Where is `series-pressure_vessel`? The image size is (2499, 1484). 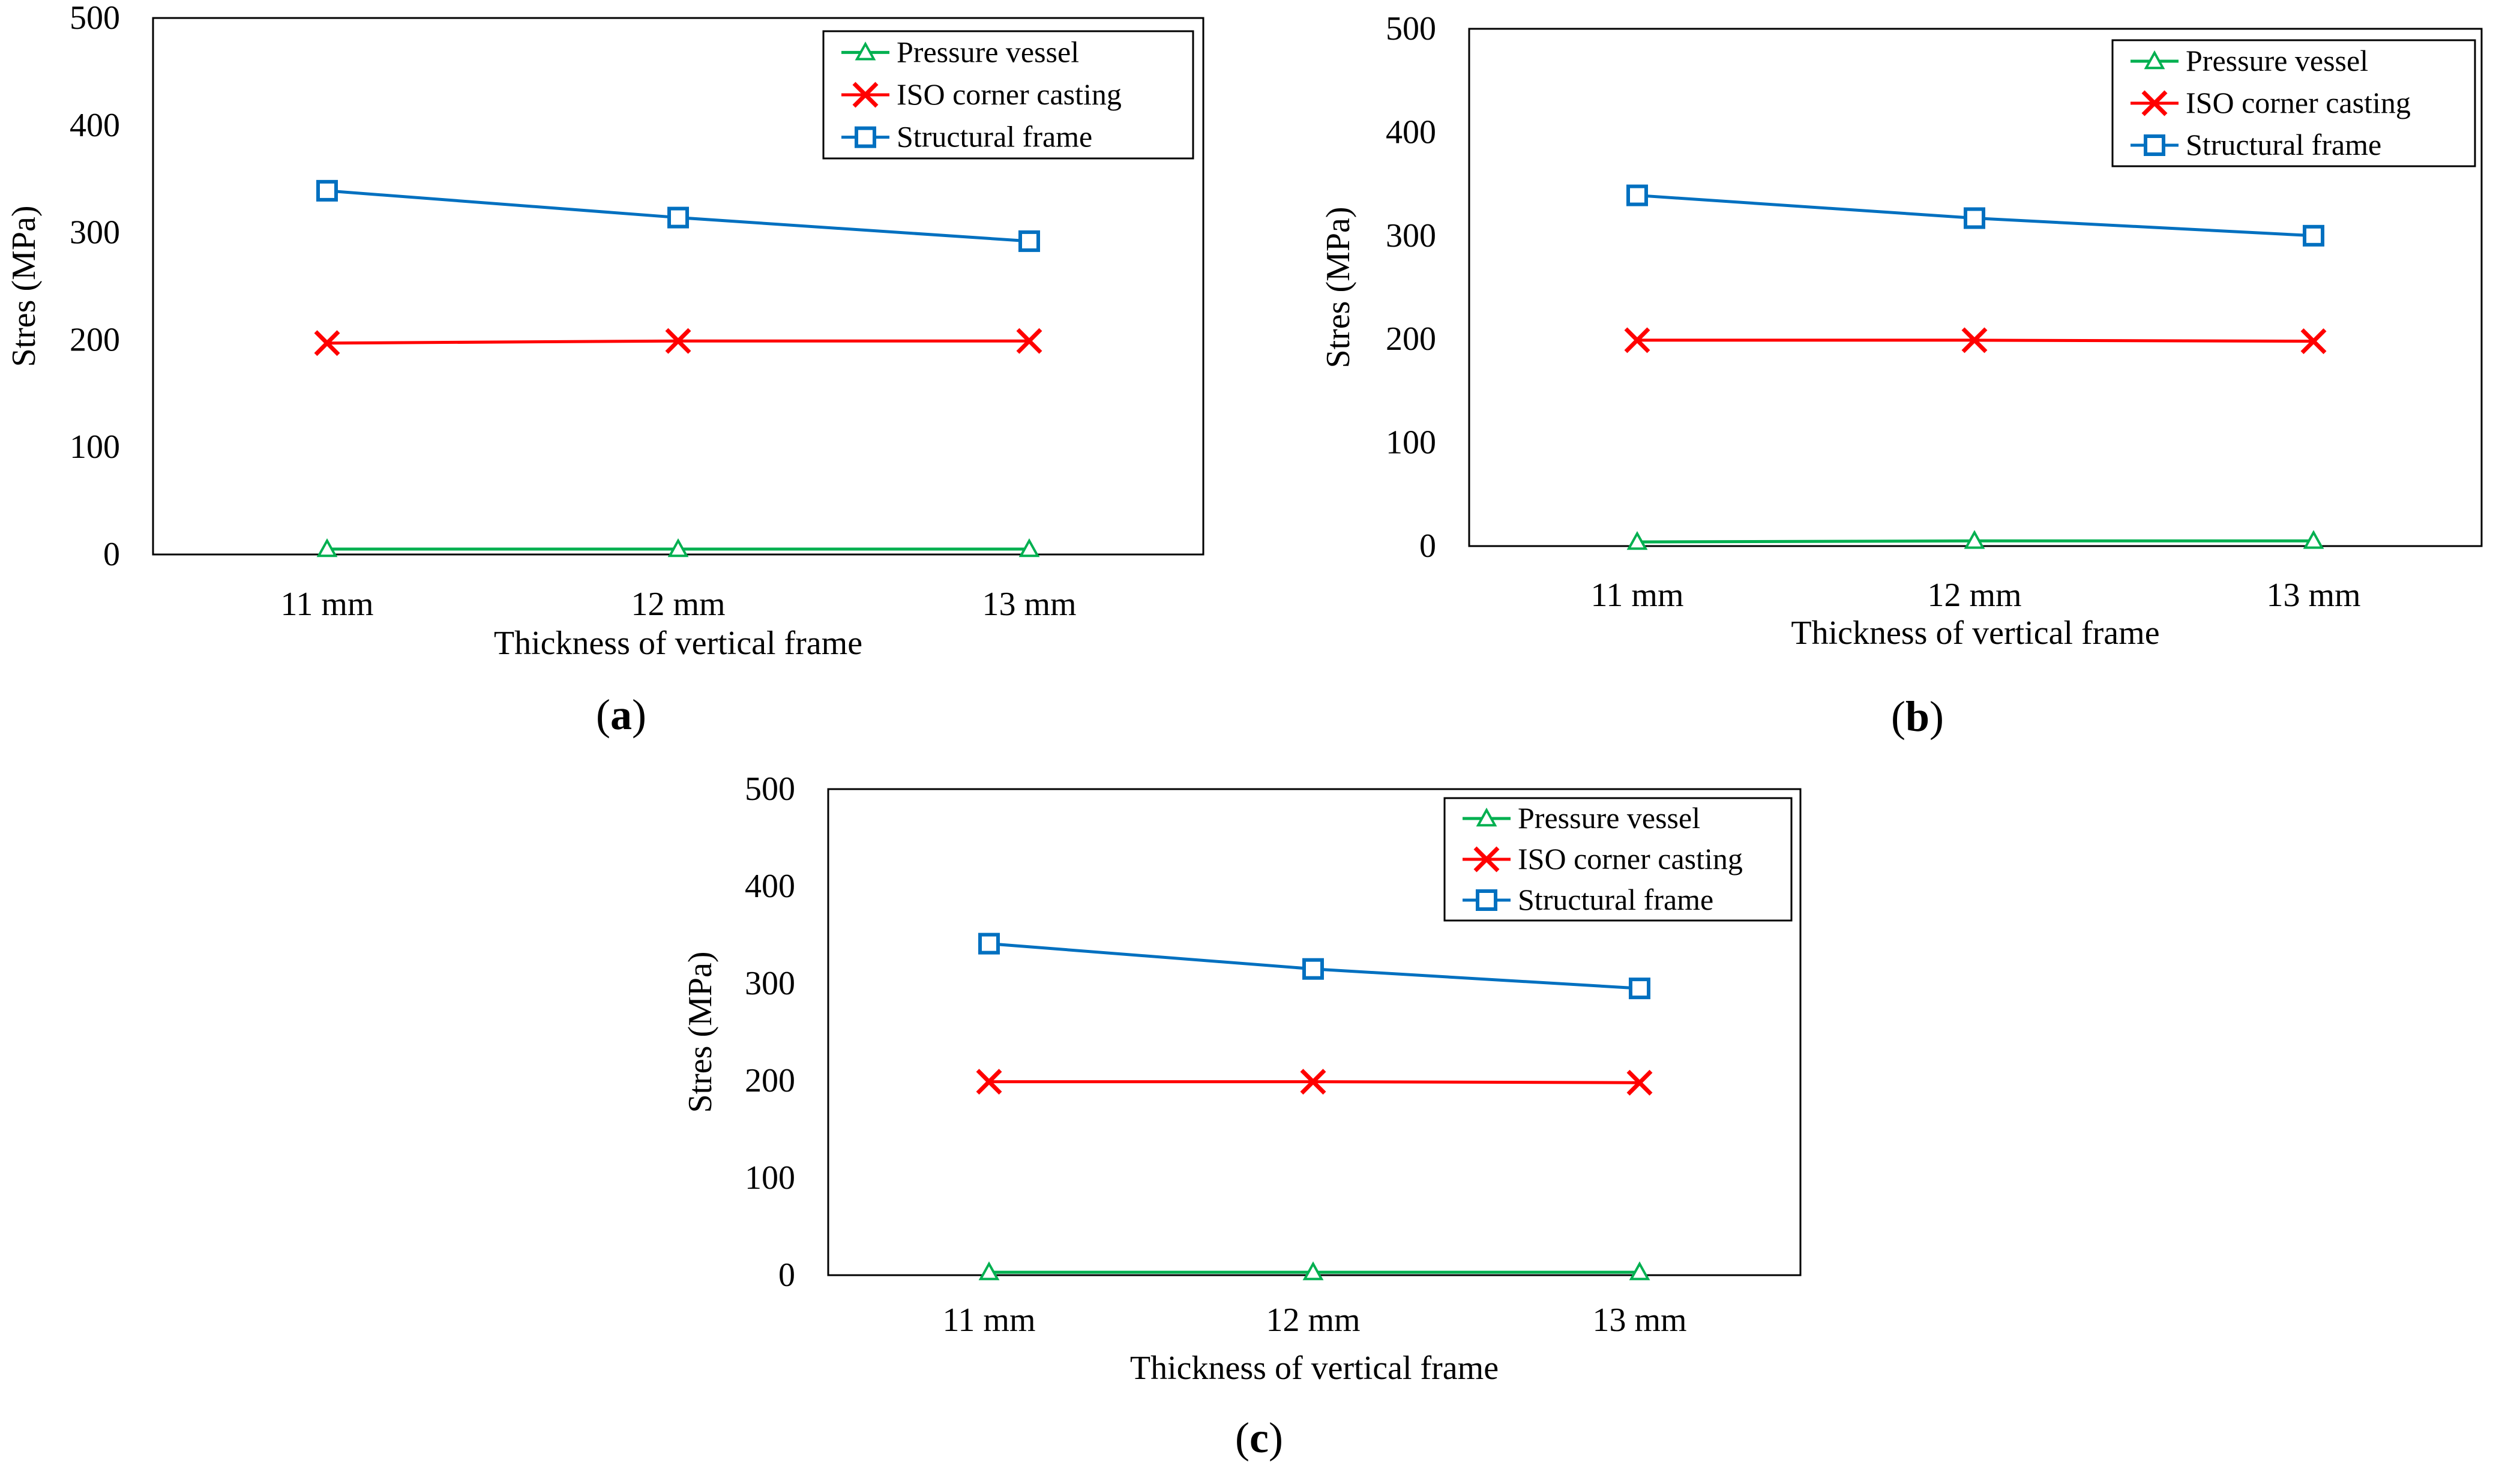 series-pressure_vessel is located at coordinates (678, 547).